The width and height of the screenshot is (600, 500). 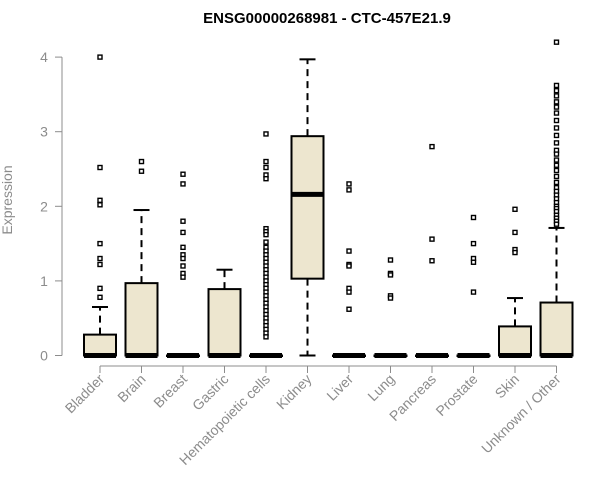 I want to click on y-tick-label: 3, so click(x=44, y=132).